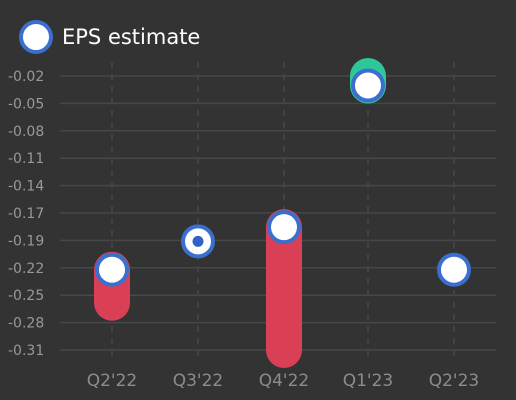  What do you see at coordinates (112, 381) in the screenshot?
I see `x-tick-label: Q2'22` at bounding box center [112, 381].